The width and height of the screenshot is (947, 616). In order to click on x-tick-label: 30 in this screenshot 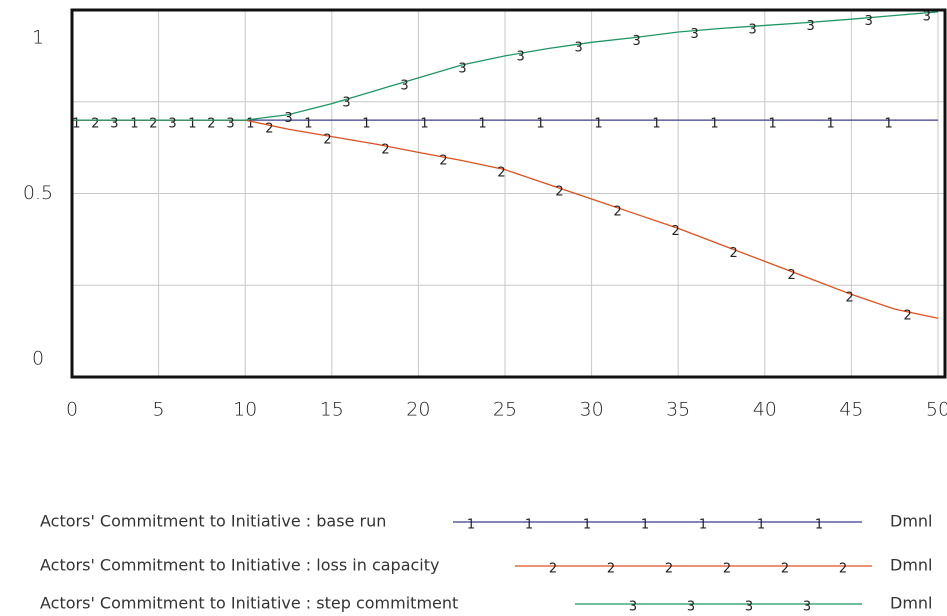, I will do `click(592, 410)`.